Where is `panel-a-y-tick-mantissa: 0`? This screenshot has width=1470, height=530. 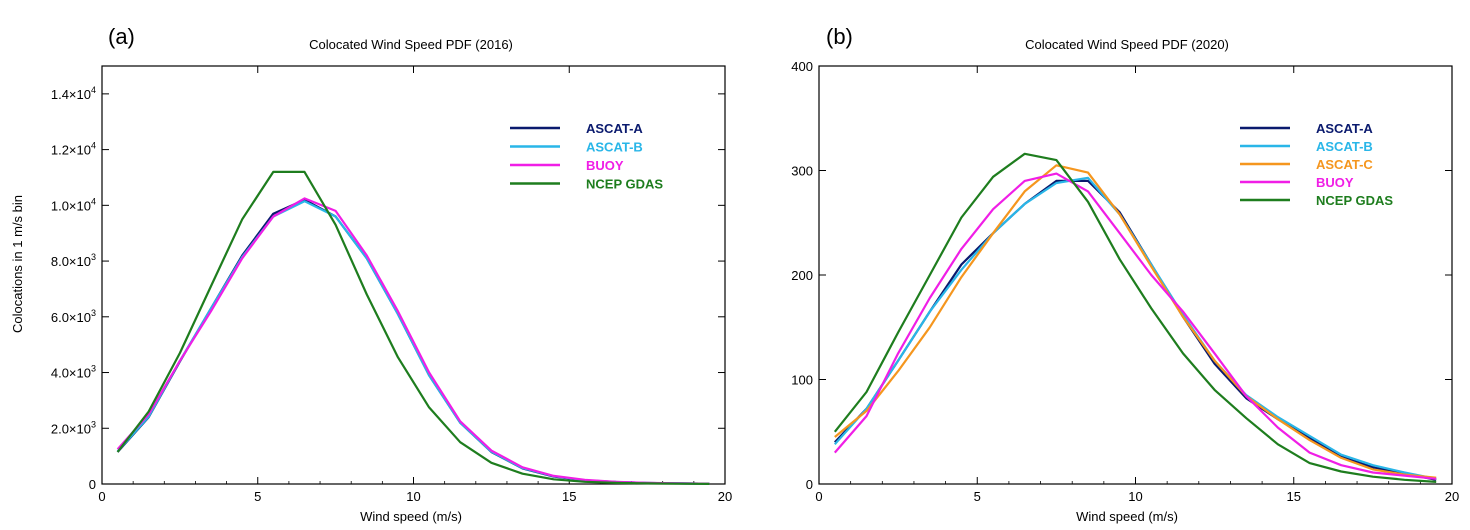 panel-a-y-tick-mantissa: 0 is located at coordinates (92, 484).